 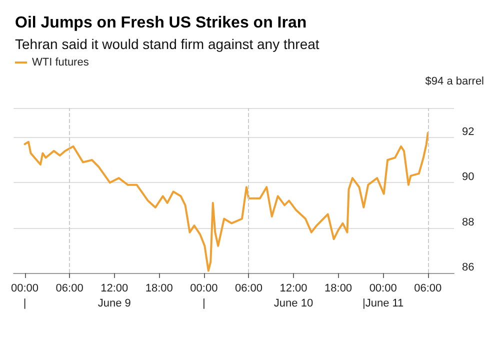 I want to click on chart-title: Oil Jumps on Fresh US Strikes on Iran, so click(x=161, y=23).